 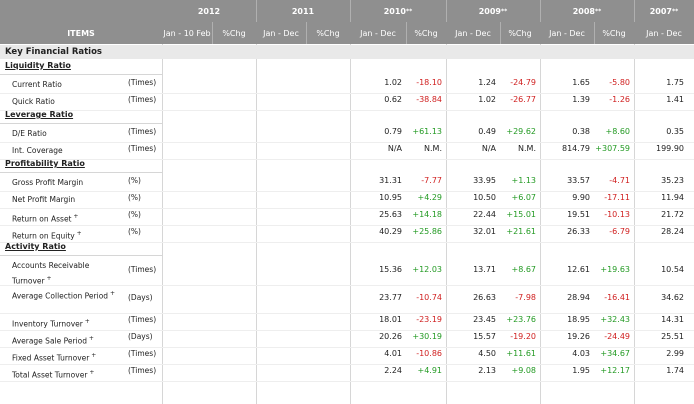 I want to click on row-label: D/E Ratio, so click(x=66, y=133).